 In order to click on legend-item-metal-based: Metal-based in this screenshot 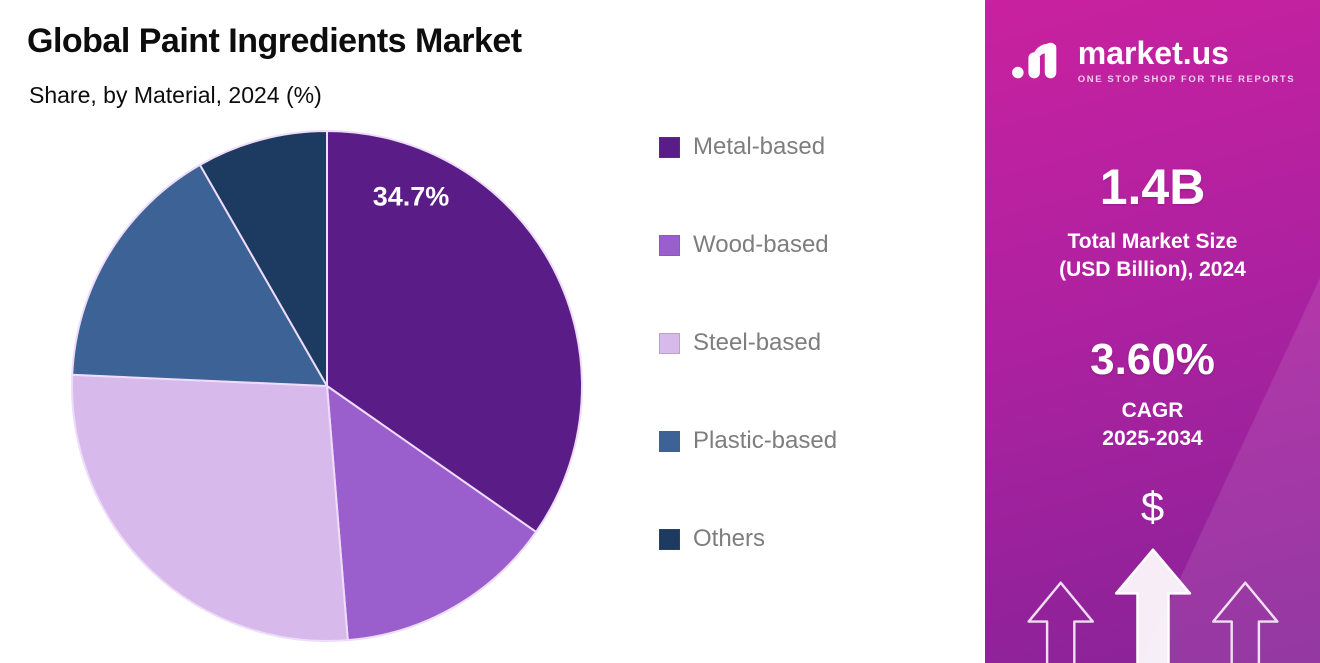, I will do `click(748, 147)`.